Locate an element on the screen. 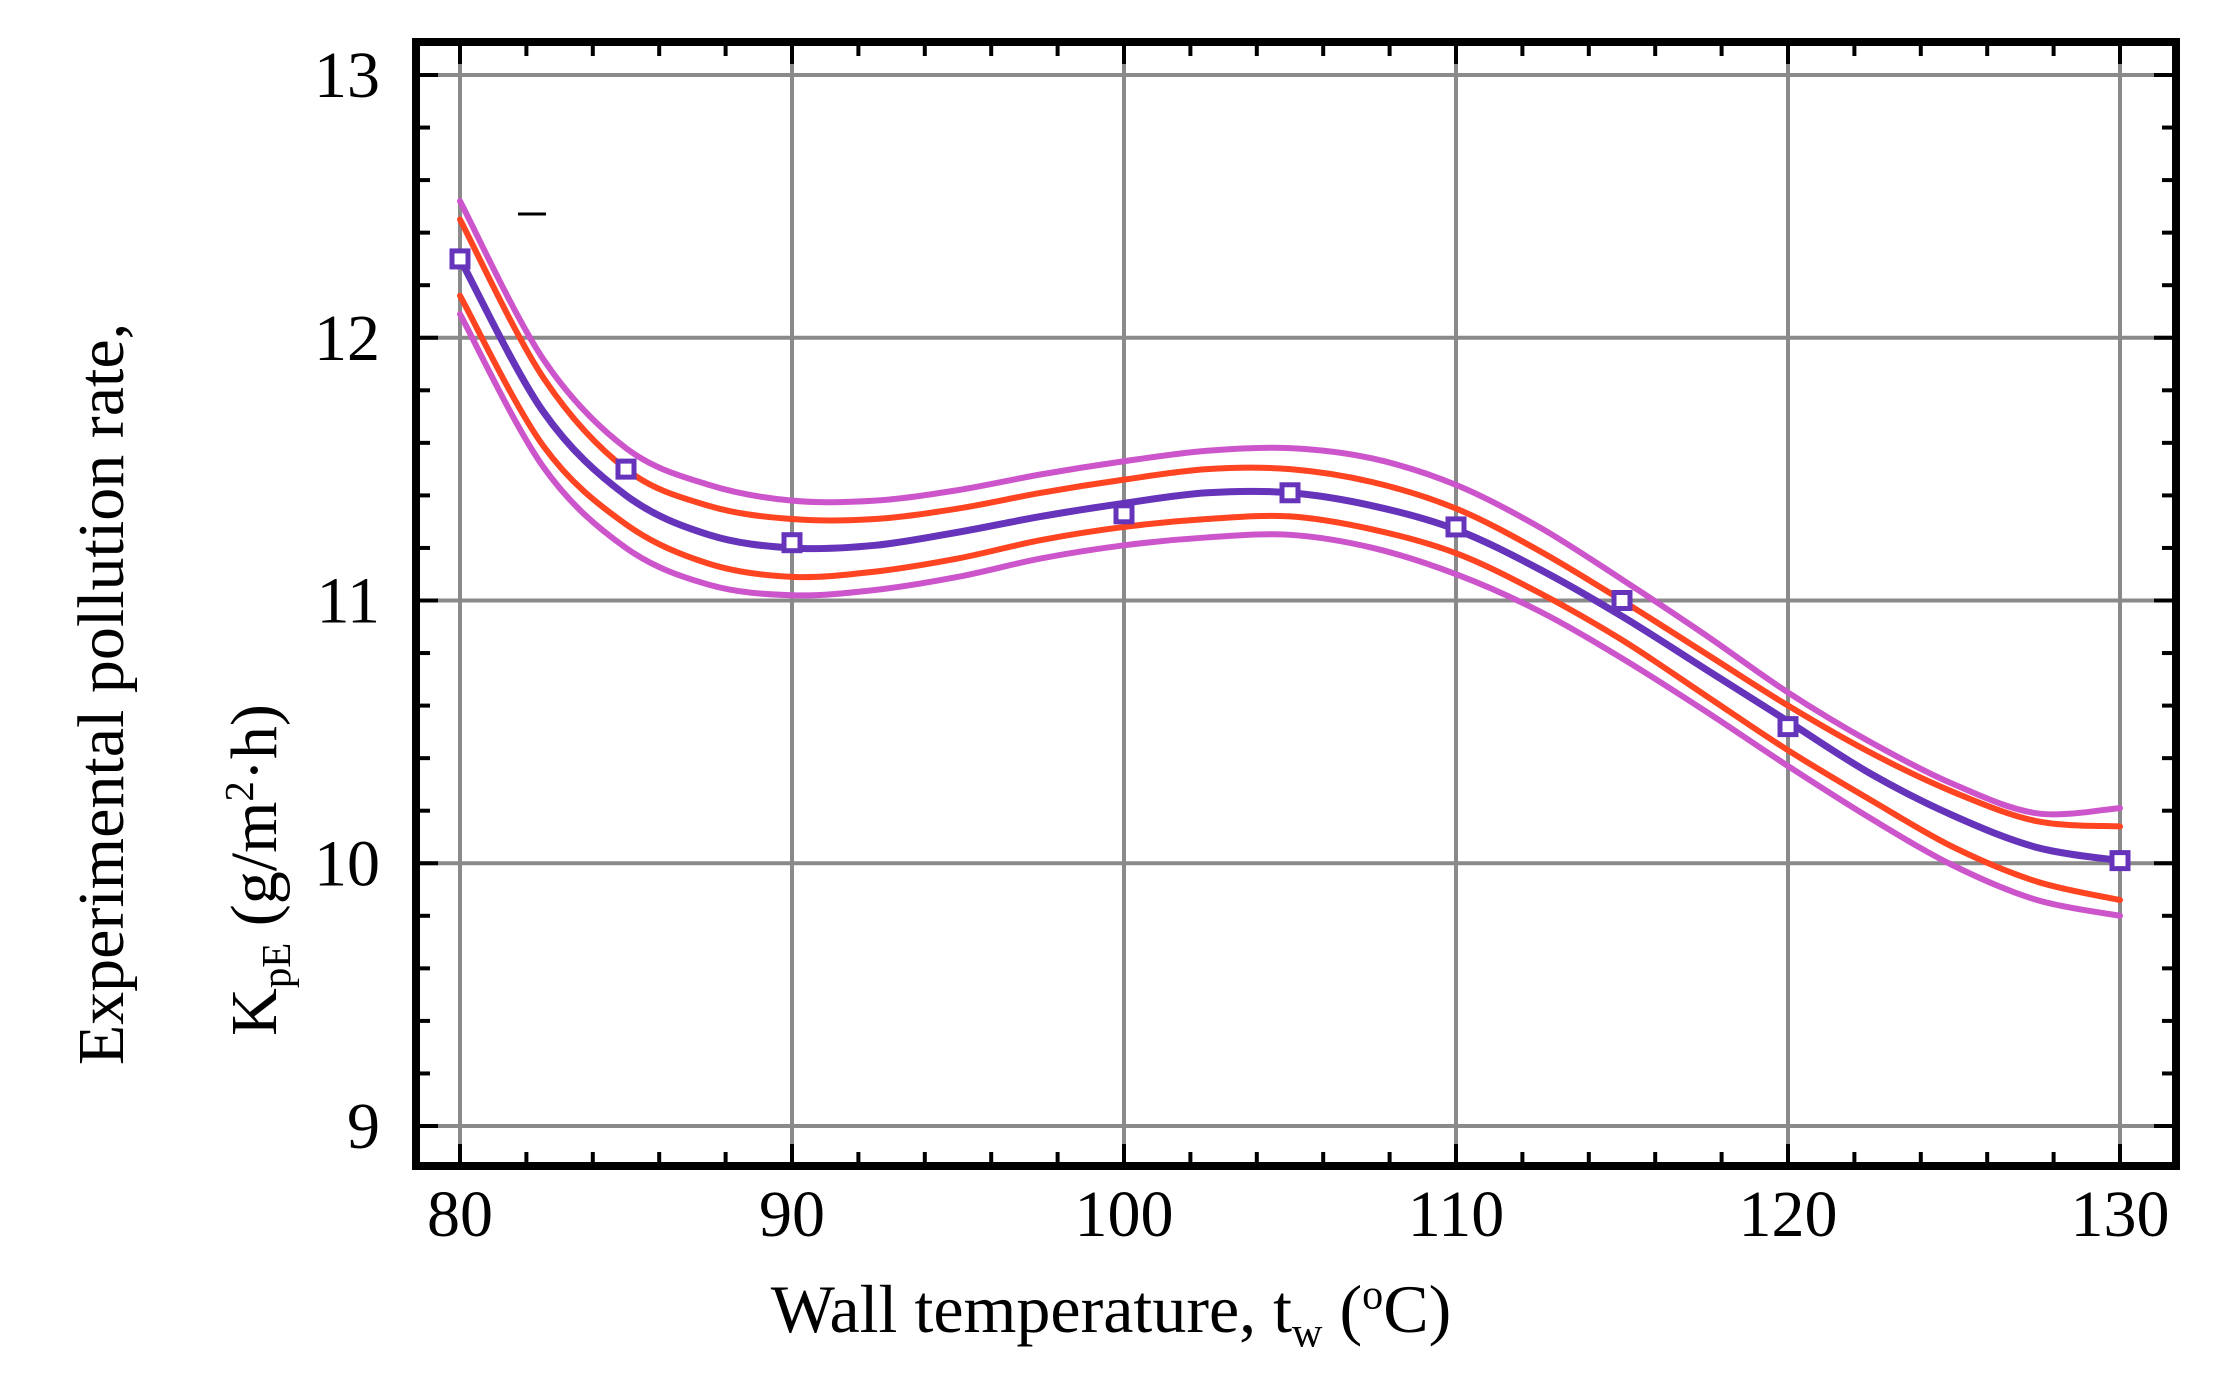 Image resolution: width=2222 pixels, height=1388 pixels. y-axis-symbol-subscript: pE is located at coordinates (277, 965).